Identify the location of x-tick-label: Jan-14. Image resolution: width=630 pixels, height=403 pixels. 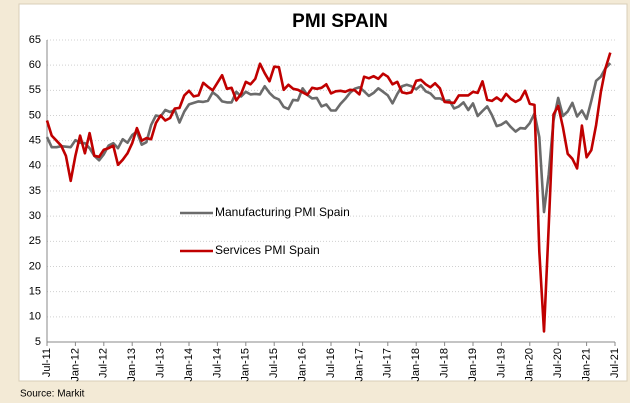
(189, 365).